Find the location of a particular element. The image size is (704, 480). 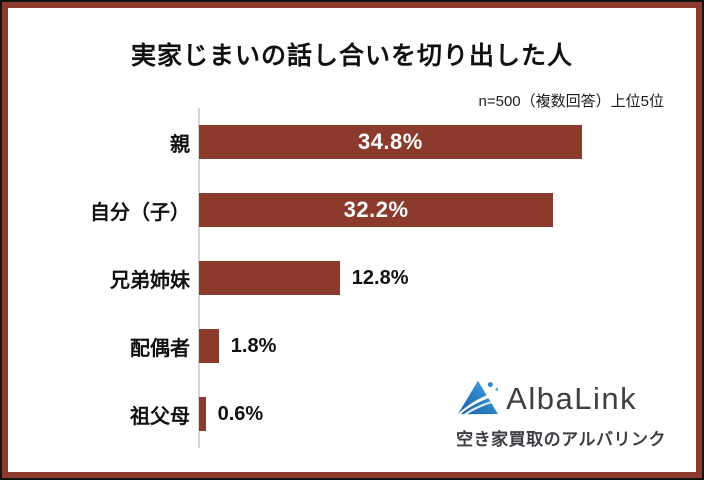

bar-track: 32.2% is located at coordinates (419, 210).